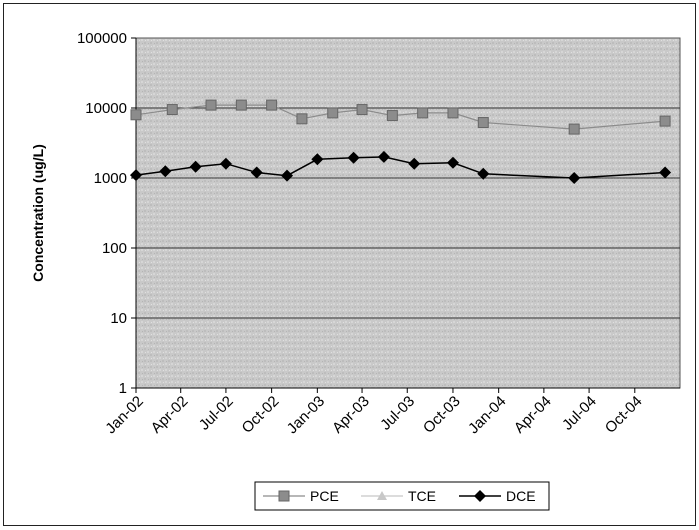 Image resolution: width=699 pixels, height=530 pixels. What do you see at coordinates (118, 318) in the screenshot?
I see `y-tick-label: 10` at bounding box center [118, 318].